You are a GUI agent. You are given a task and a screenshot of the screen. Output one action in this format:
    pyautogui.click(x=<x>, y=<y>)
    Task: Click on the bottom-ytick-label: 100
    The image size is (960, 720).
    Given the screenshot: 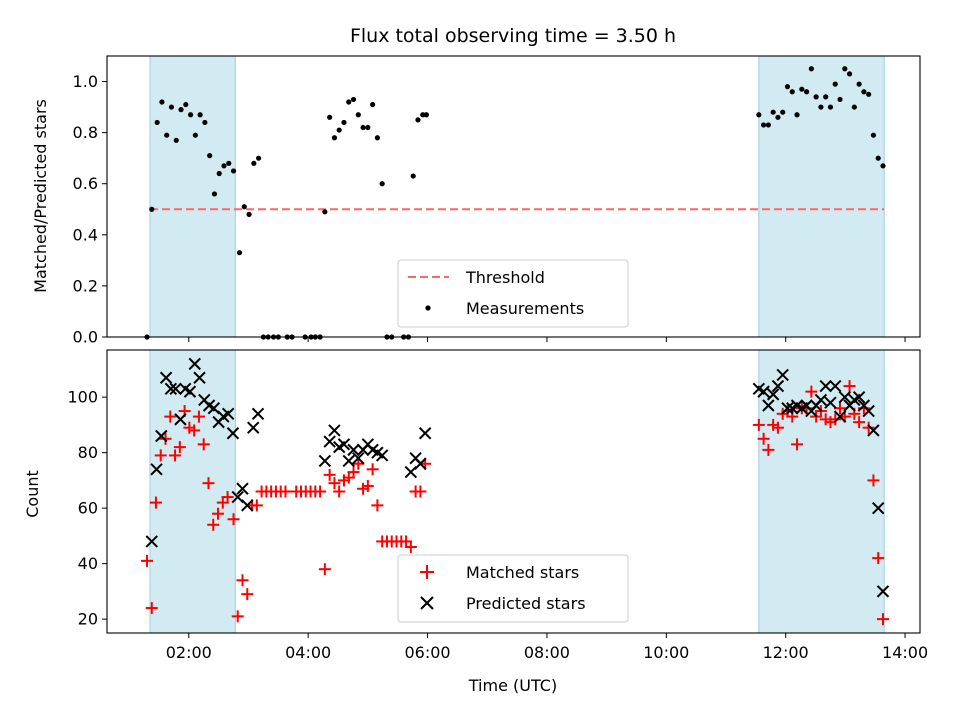 What is the action you would take?
    pyautogui.click(x=82, y=397)
    